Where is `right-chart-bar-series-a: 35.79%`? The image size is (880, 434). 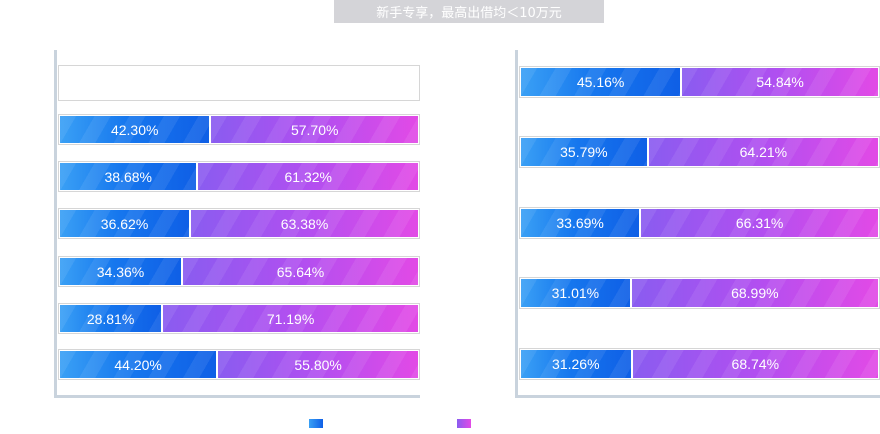
right-chart-bar-series-a: 35.79% is located at coordinates (585, 152).